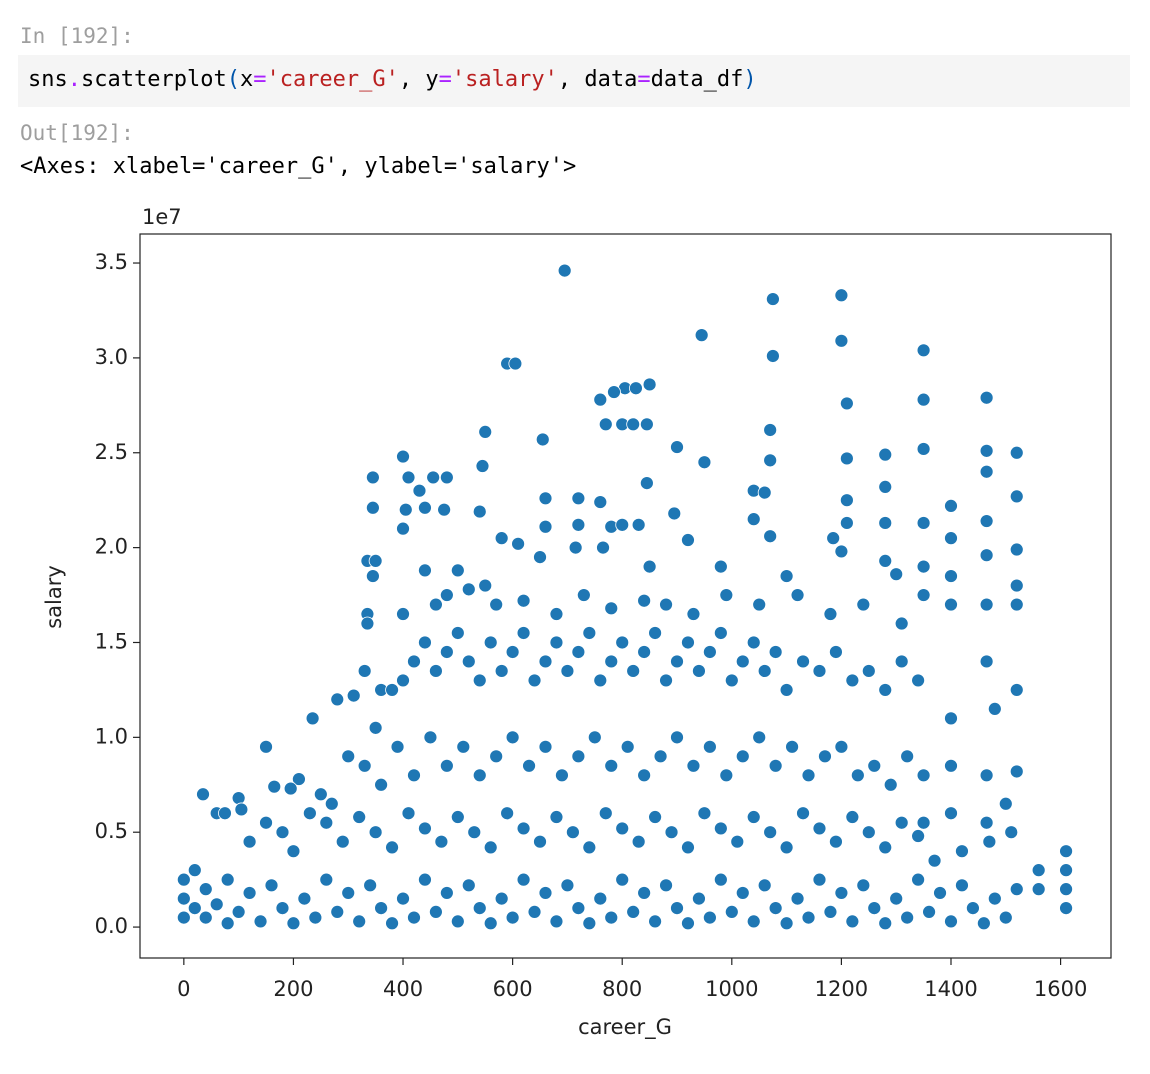 The image size is (1150, 1074). I want to click on code-token: 'career_G', so click(332, 79).